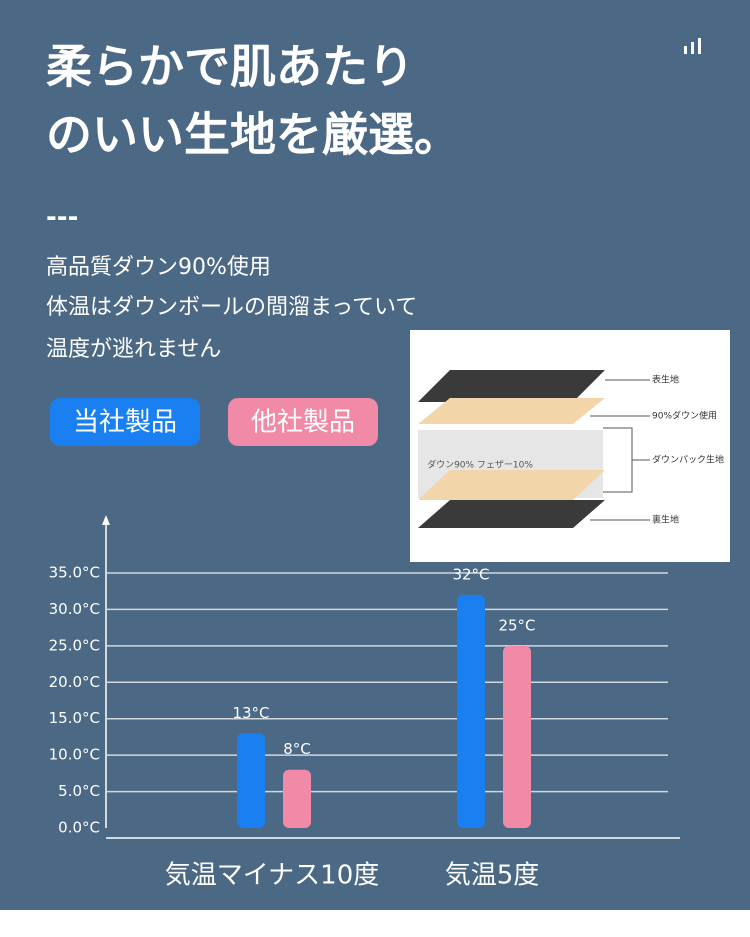  Describe the element at coordinates (74, 755) in the screenshot. I see `y-tick-label: 10.0°C` at that location.